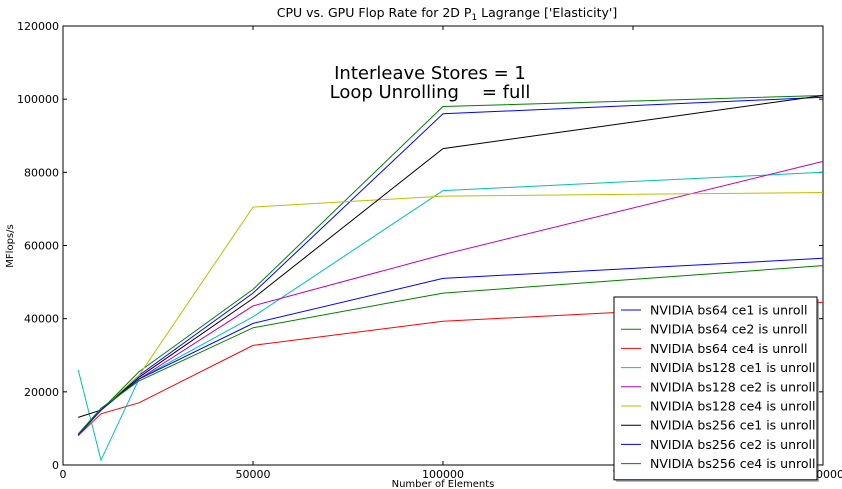 The image size is (842, 489). I want to click on x-tick-label: 50000, so click(253, 474).